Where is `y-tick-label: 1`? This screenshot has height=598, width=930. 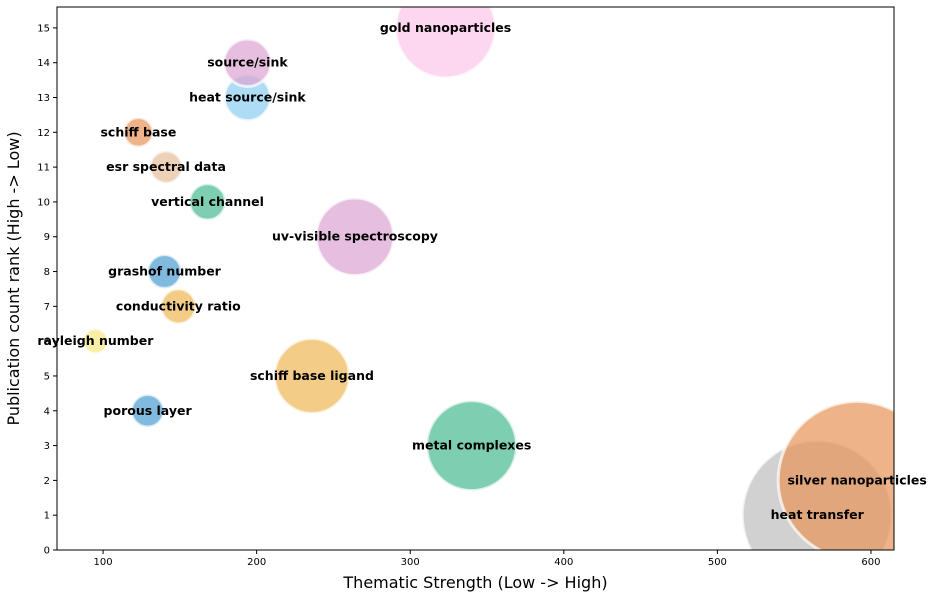 y-tick-label: 1 is located at coordinates (47, 516).